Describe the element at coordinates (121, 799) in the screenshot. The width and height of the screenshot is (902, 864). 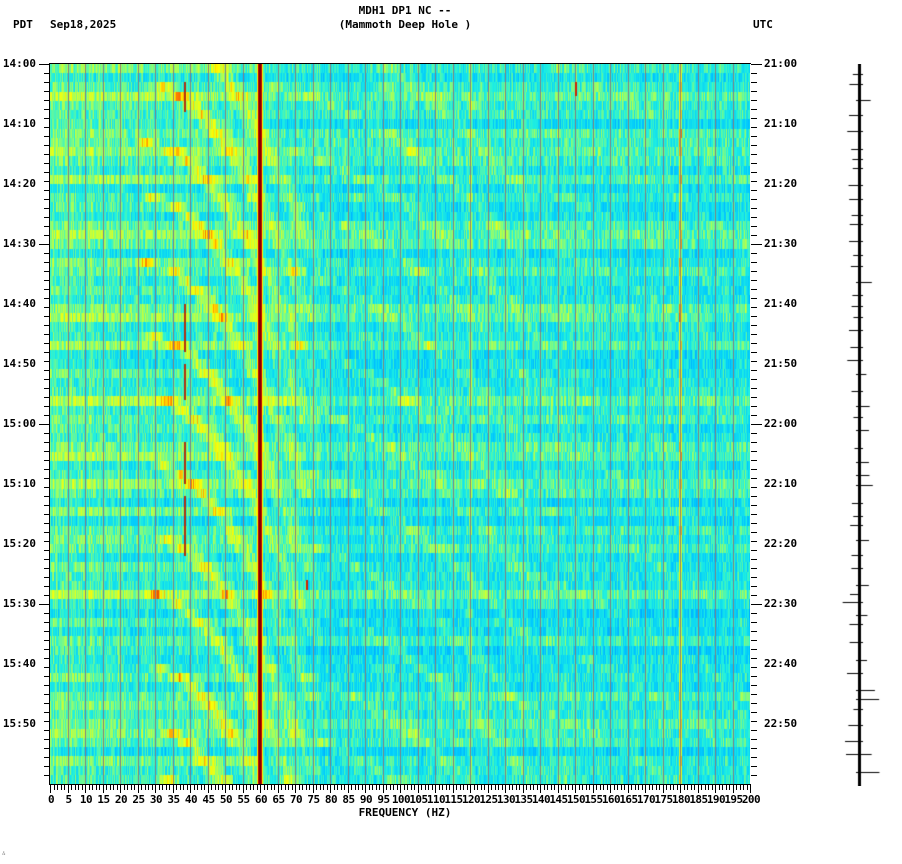
I see `x-tick-label: 20` at that location.